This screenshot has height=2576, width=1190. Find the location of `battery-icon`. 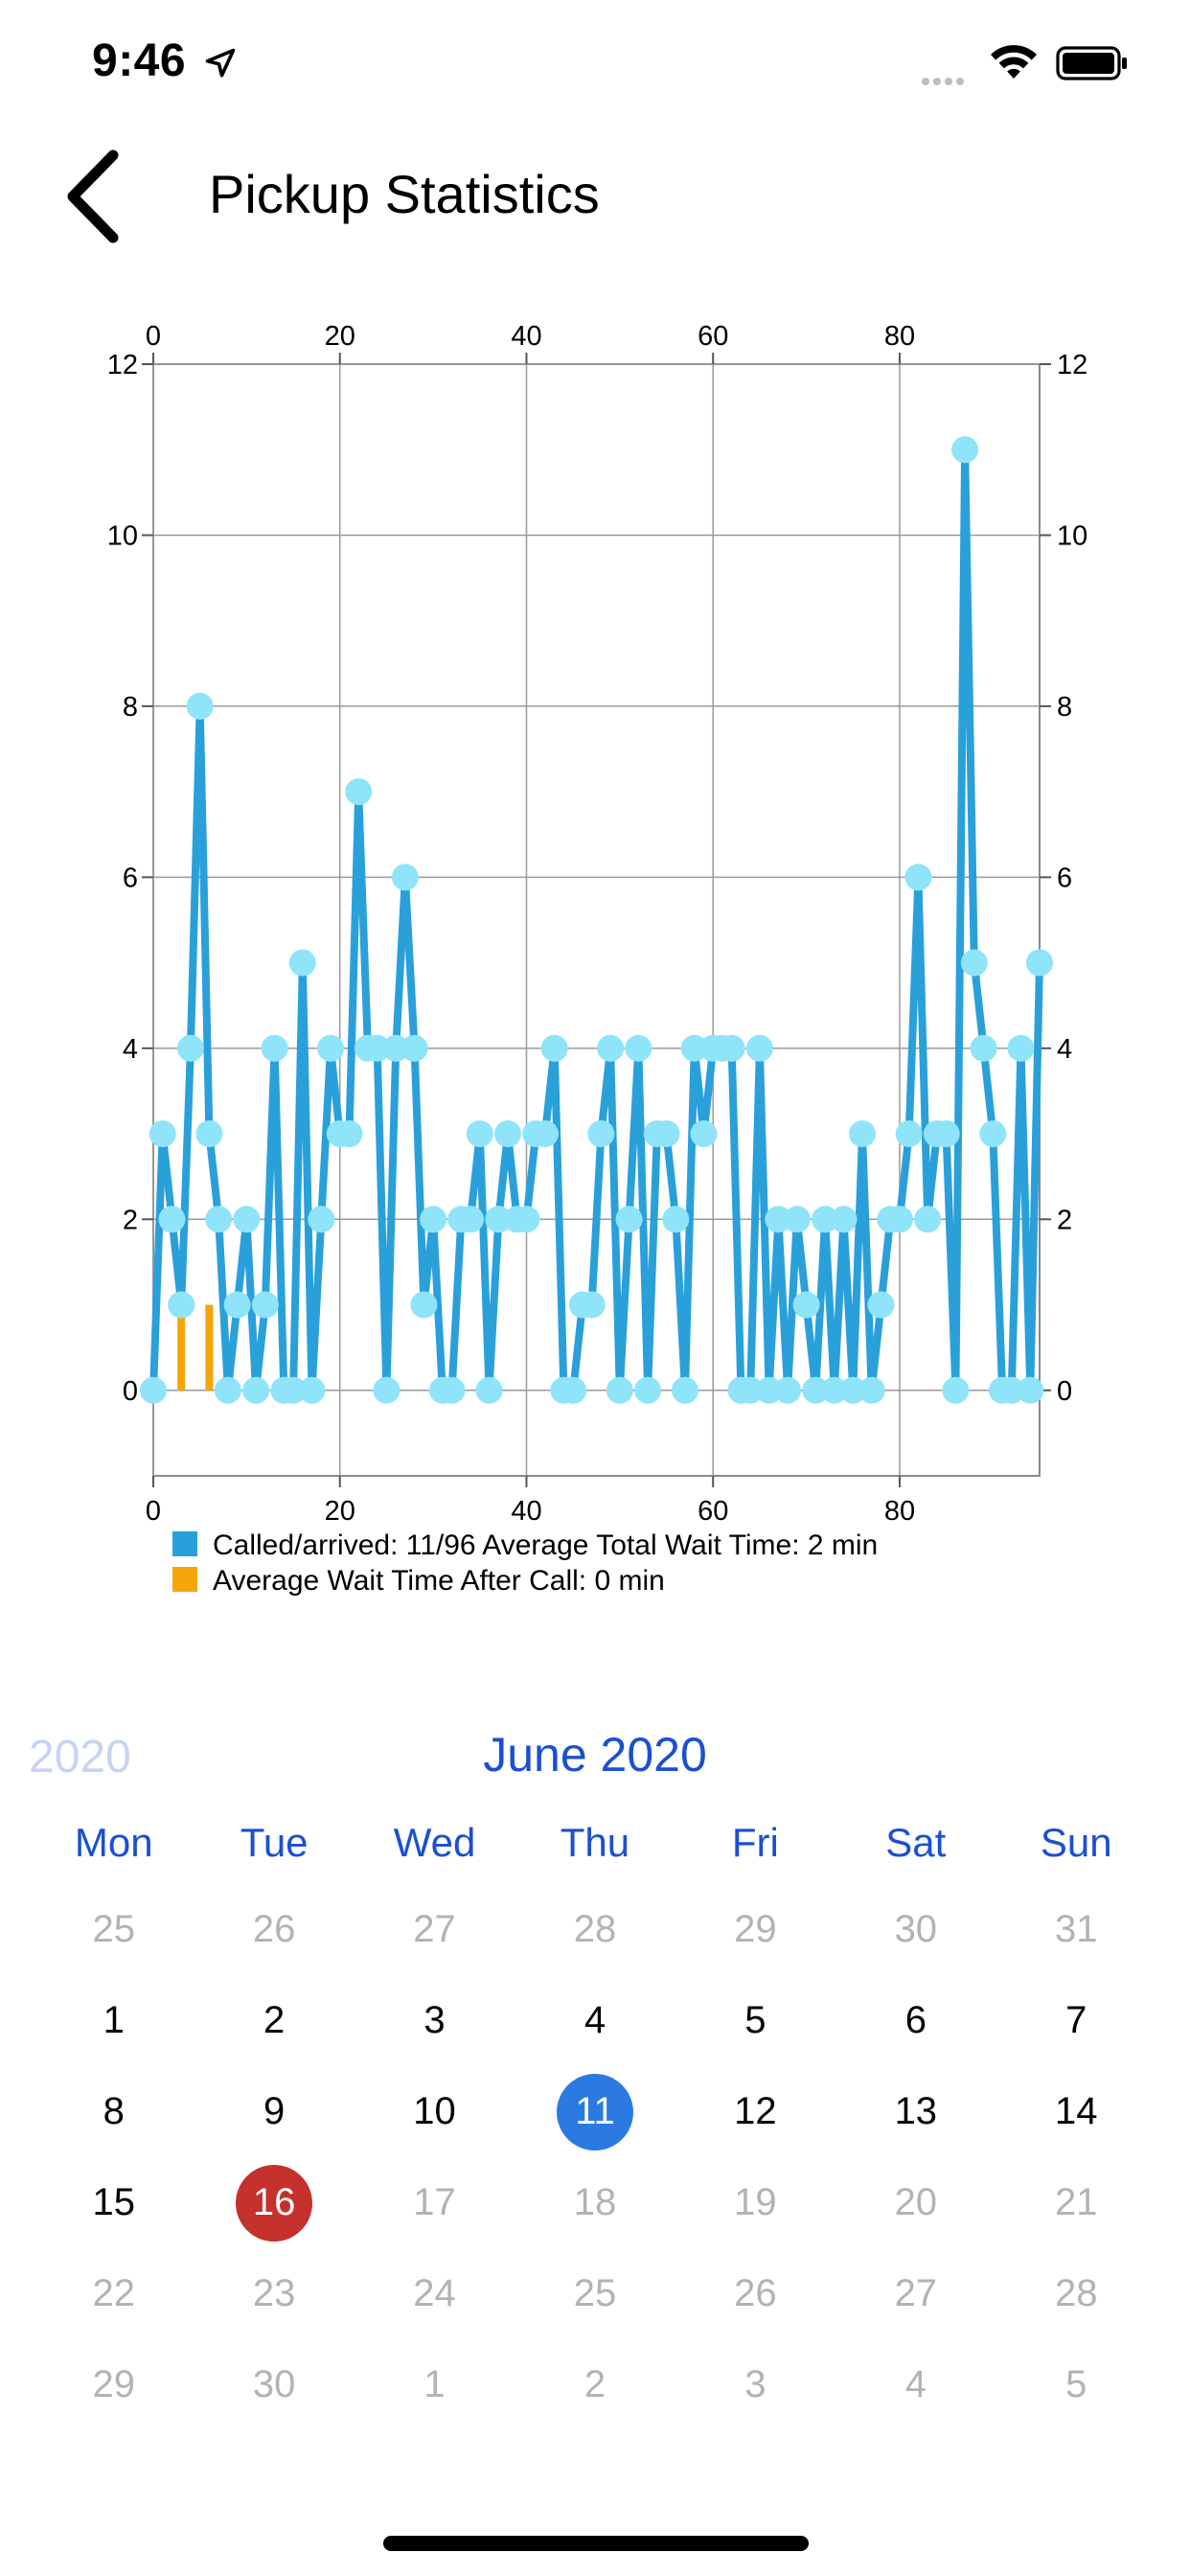

battery-icon is located at coordinates (1092, 63).